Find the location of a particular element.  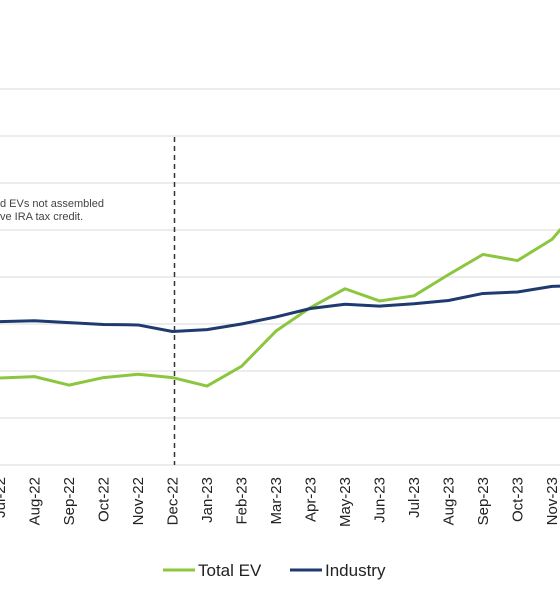

x-tick-label: May-23 is located at coordinates (345, 502).